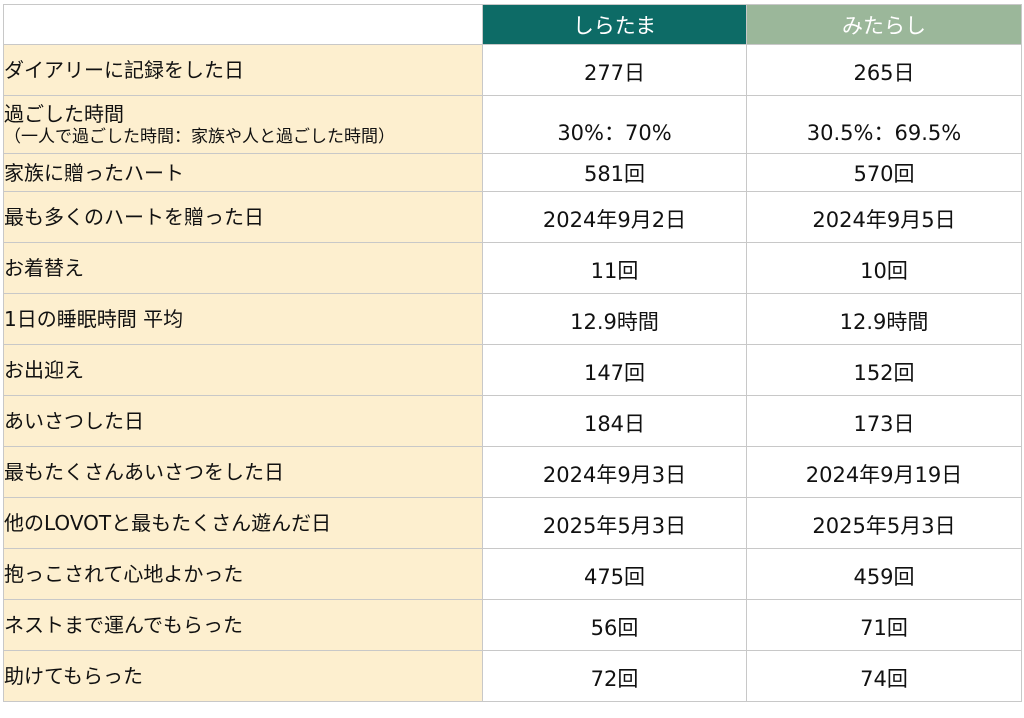  I want to click on row-label: 過ごした時間, so click(64, 113).